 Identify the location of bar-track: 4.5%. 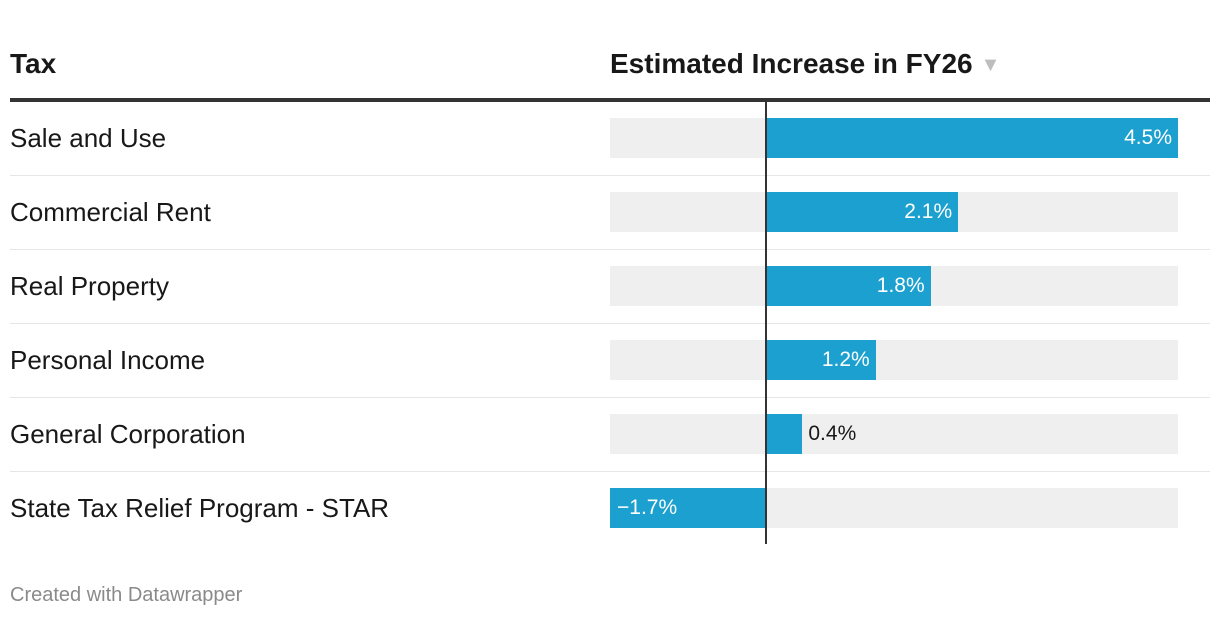
(894, 138).